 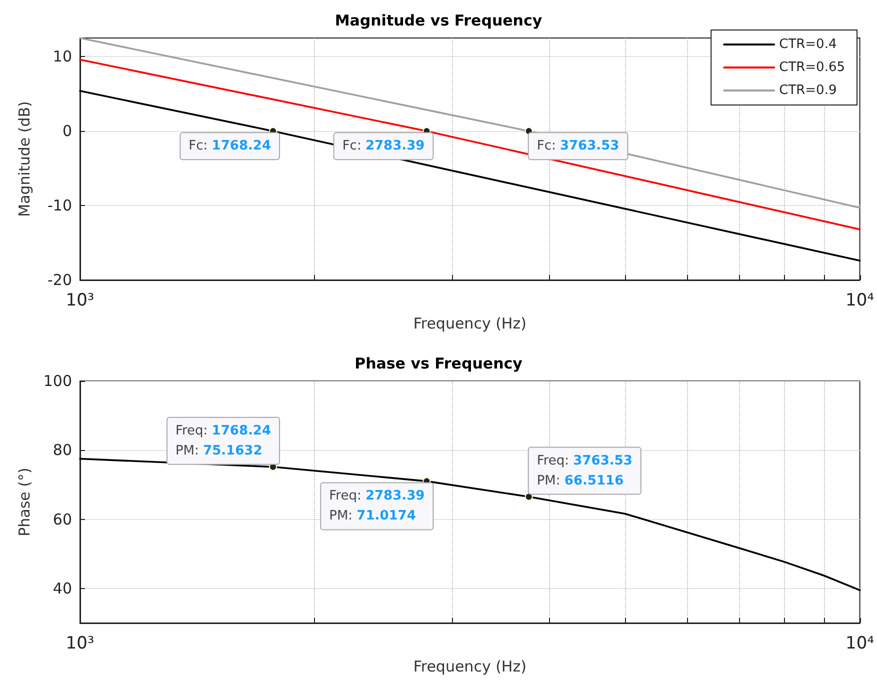 What do you see at coordinates (60, 280) in the screenshot?
I see `y-tick-label: -20` at bounding box center [60, 280].